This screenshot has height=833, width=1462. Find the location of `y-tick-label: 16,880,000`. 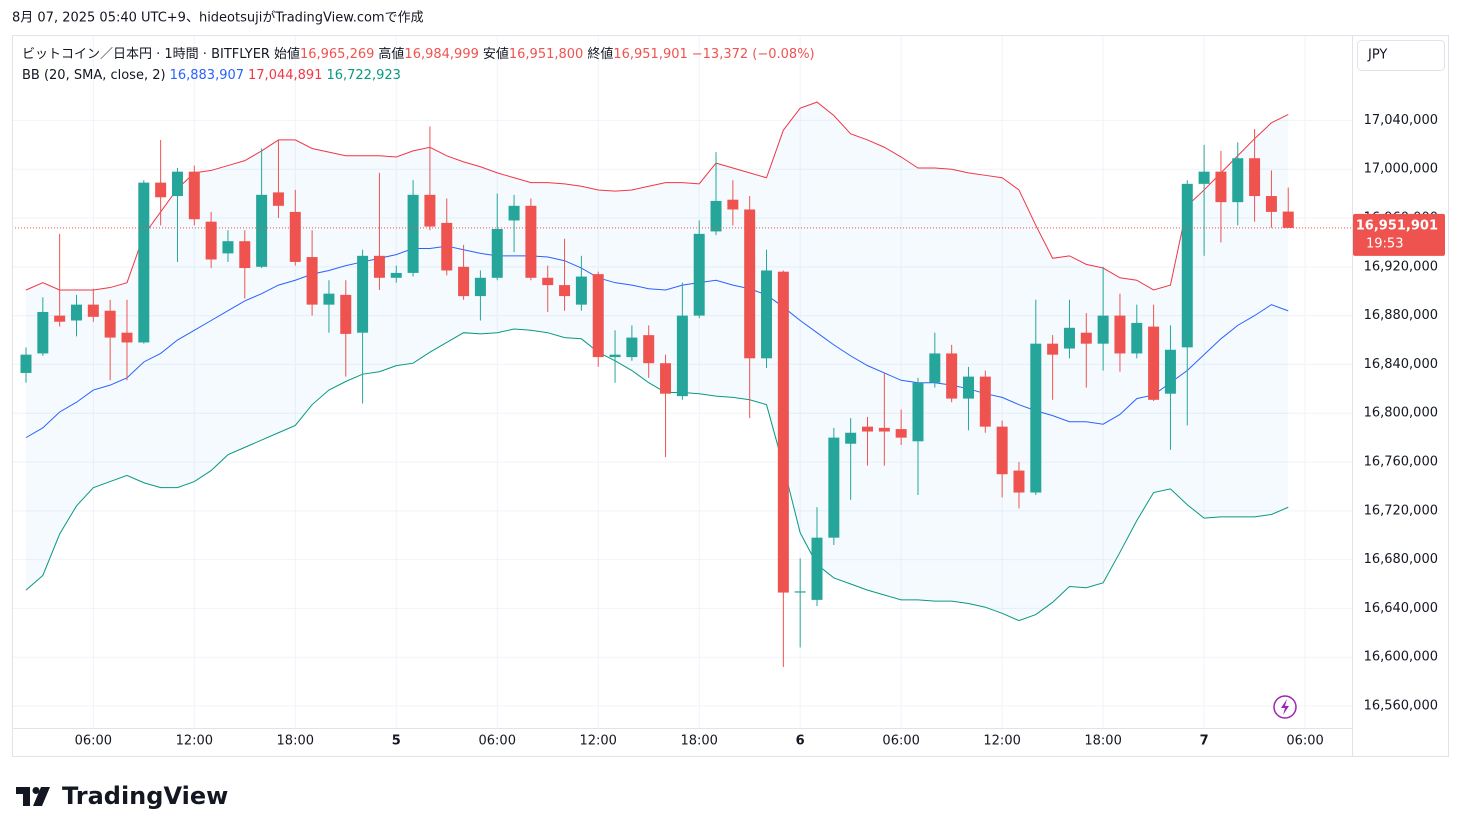

y-tick-label: 16,880,000 is located at coordinates (1401, 315).